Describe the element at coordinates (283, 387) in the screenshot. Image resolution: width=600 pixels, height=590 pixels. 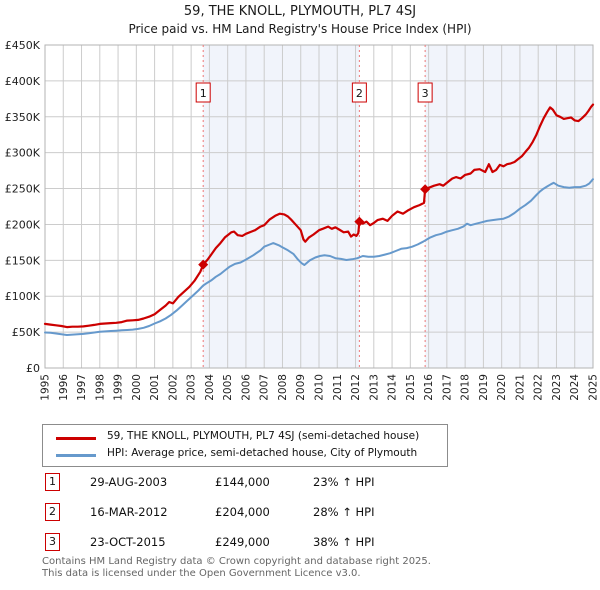
I see `svg-text: 2008` at that location.